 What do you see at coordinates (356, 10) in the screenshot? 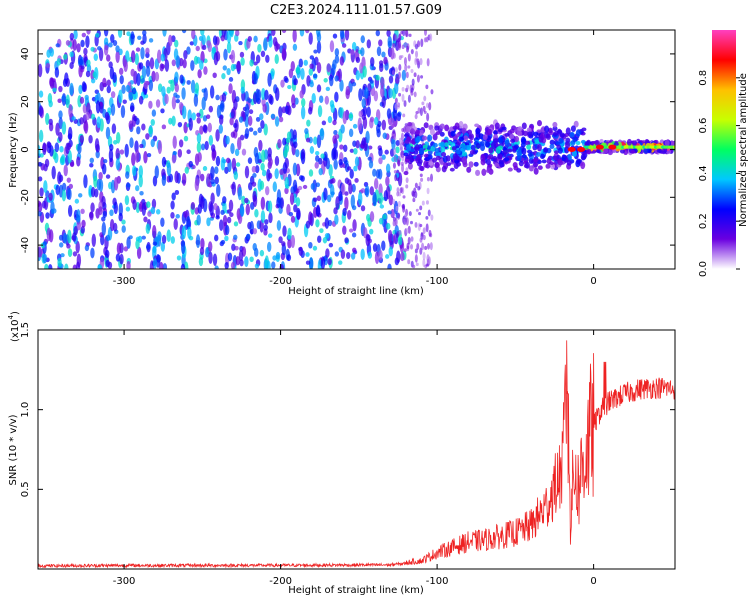
I see `chart-title: C2E3.2024.111.01.57.G09` at bounding box center [356, 10].